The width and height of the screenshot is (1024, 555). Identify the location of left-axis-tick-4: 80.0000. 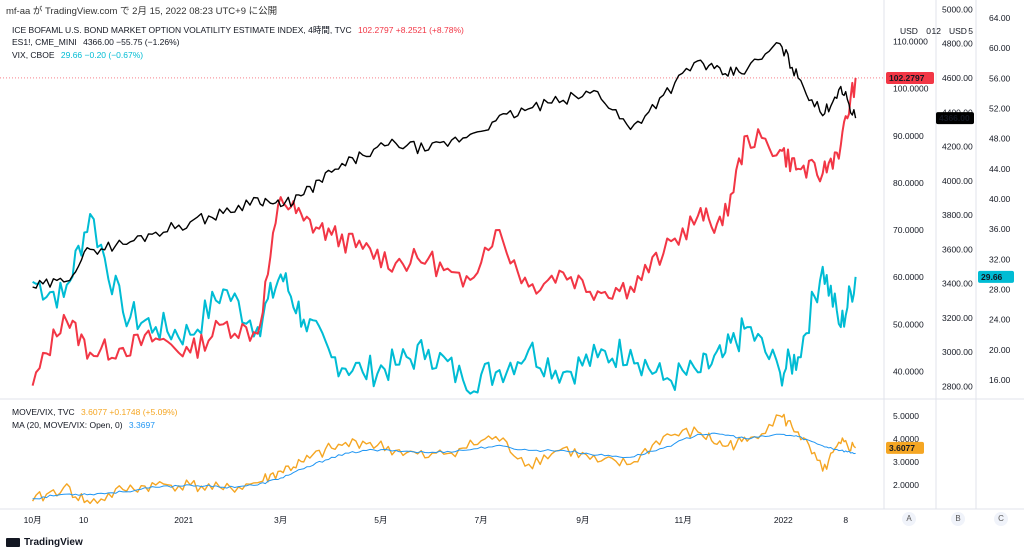
(908, 183).